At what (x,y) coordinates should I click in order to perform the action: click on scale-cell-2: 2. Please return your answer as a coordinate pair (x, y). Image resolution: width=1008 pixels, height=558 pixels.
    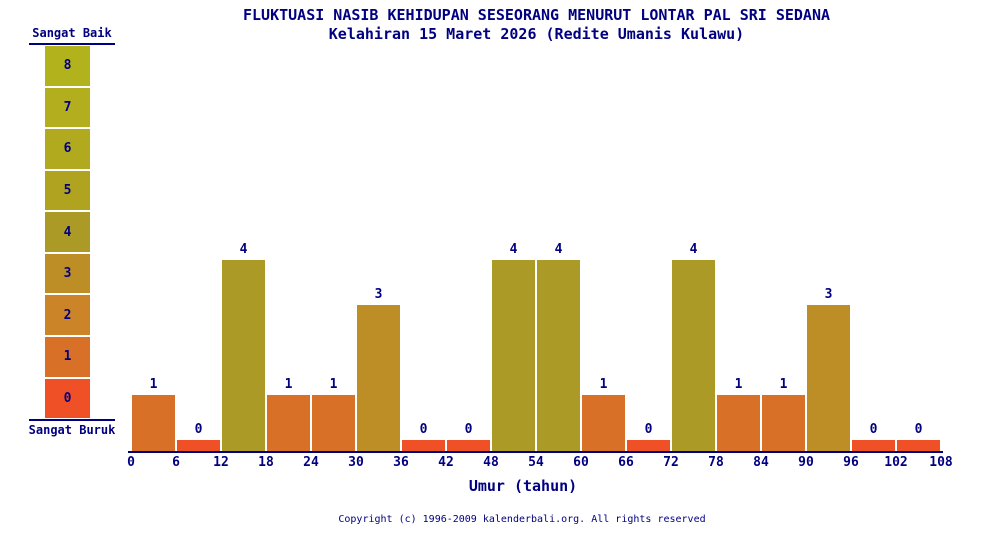
    Looking at the image, I should click on (67, 315).